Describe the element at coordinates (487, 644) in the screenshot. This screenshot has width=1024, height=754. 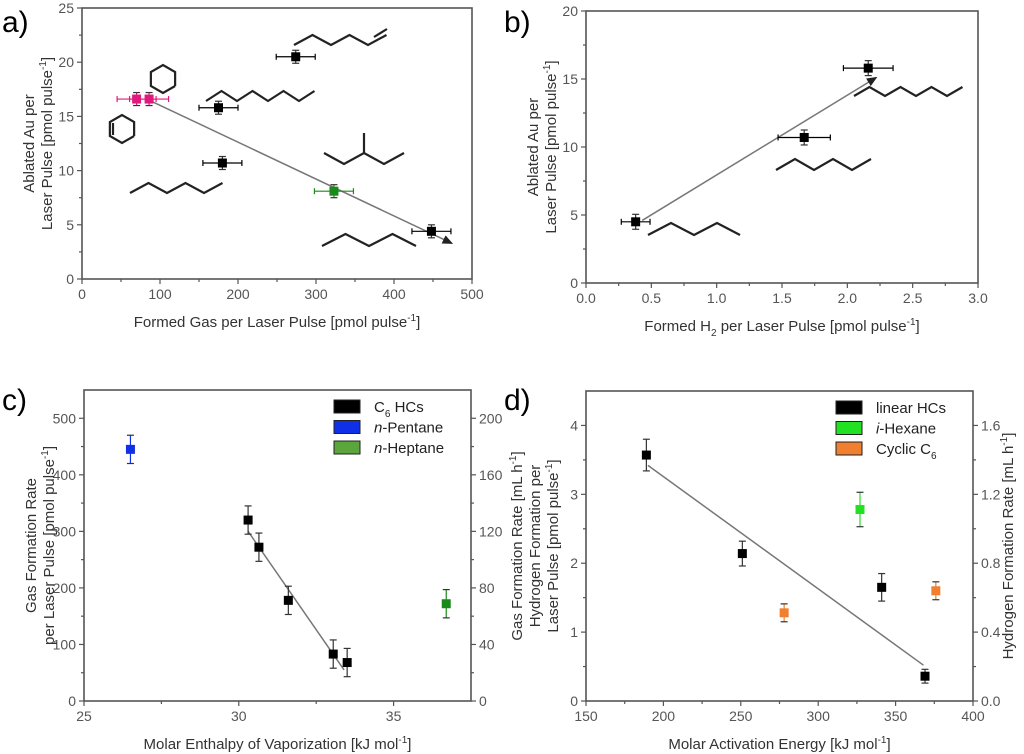
I see `y2-tick-label: 40` at that location.